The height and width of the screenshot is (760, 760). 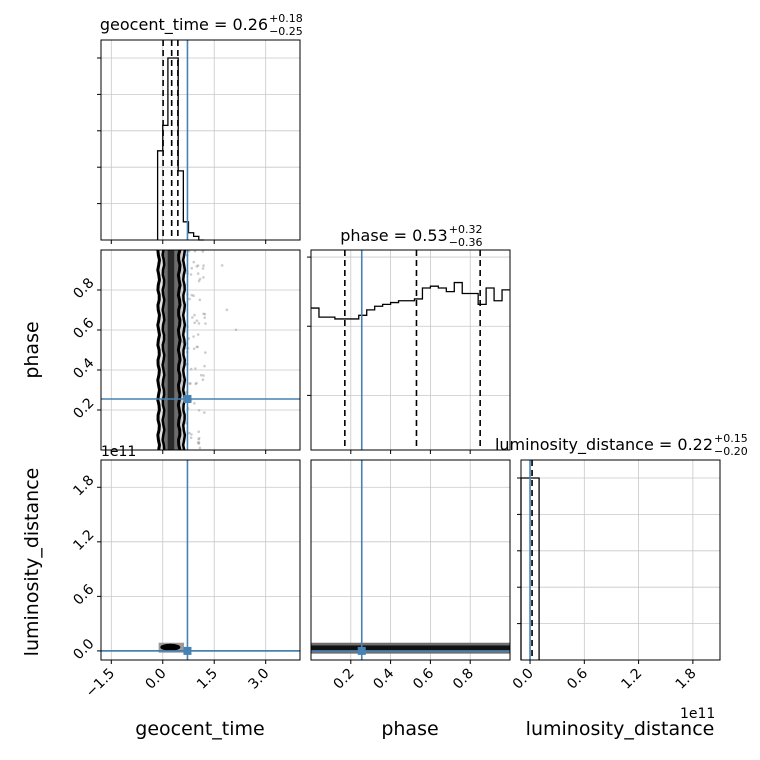 I want to click on title-plus-2: +0.15, so click(x=731, y=438).